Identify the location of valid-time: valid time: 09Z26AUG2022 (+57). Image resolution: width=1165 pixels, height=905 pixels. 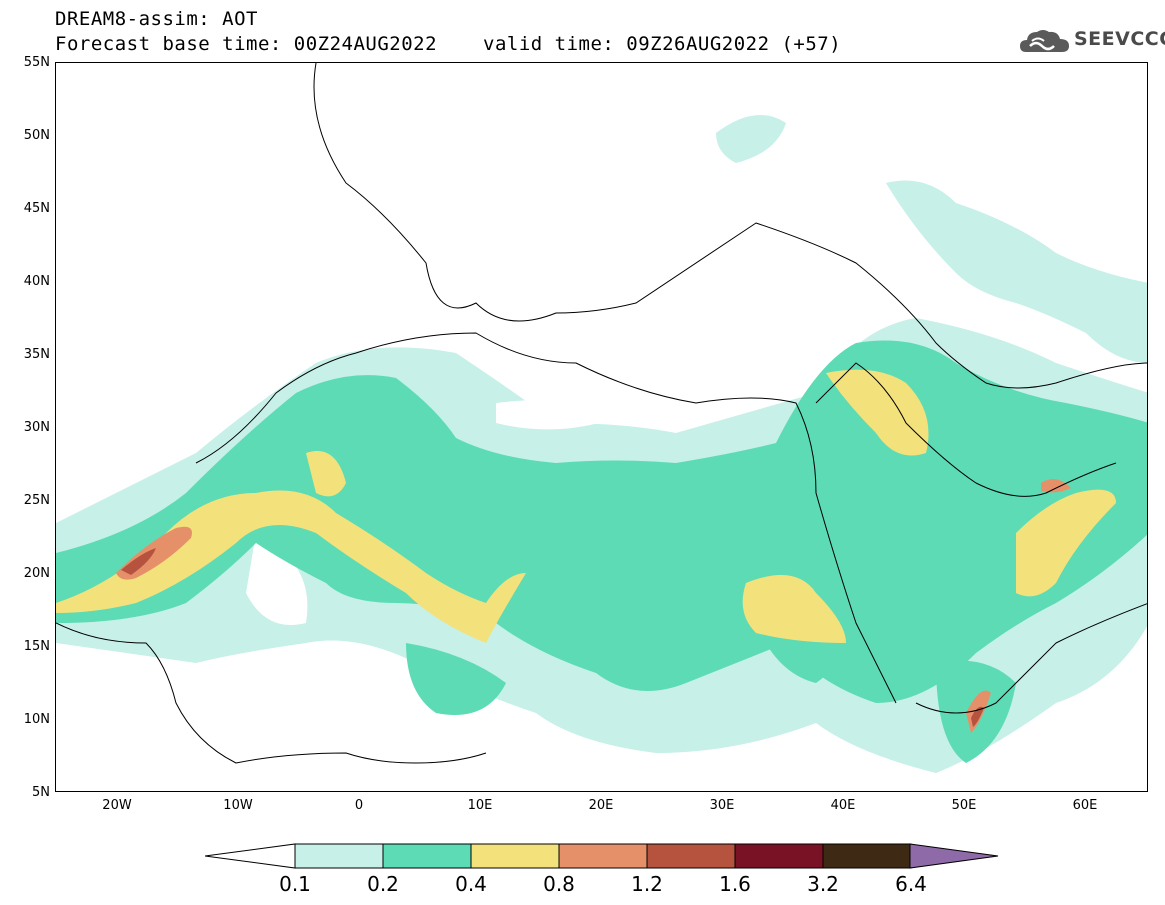
(662, 44).